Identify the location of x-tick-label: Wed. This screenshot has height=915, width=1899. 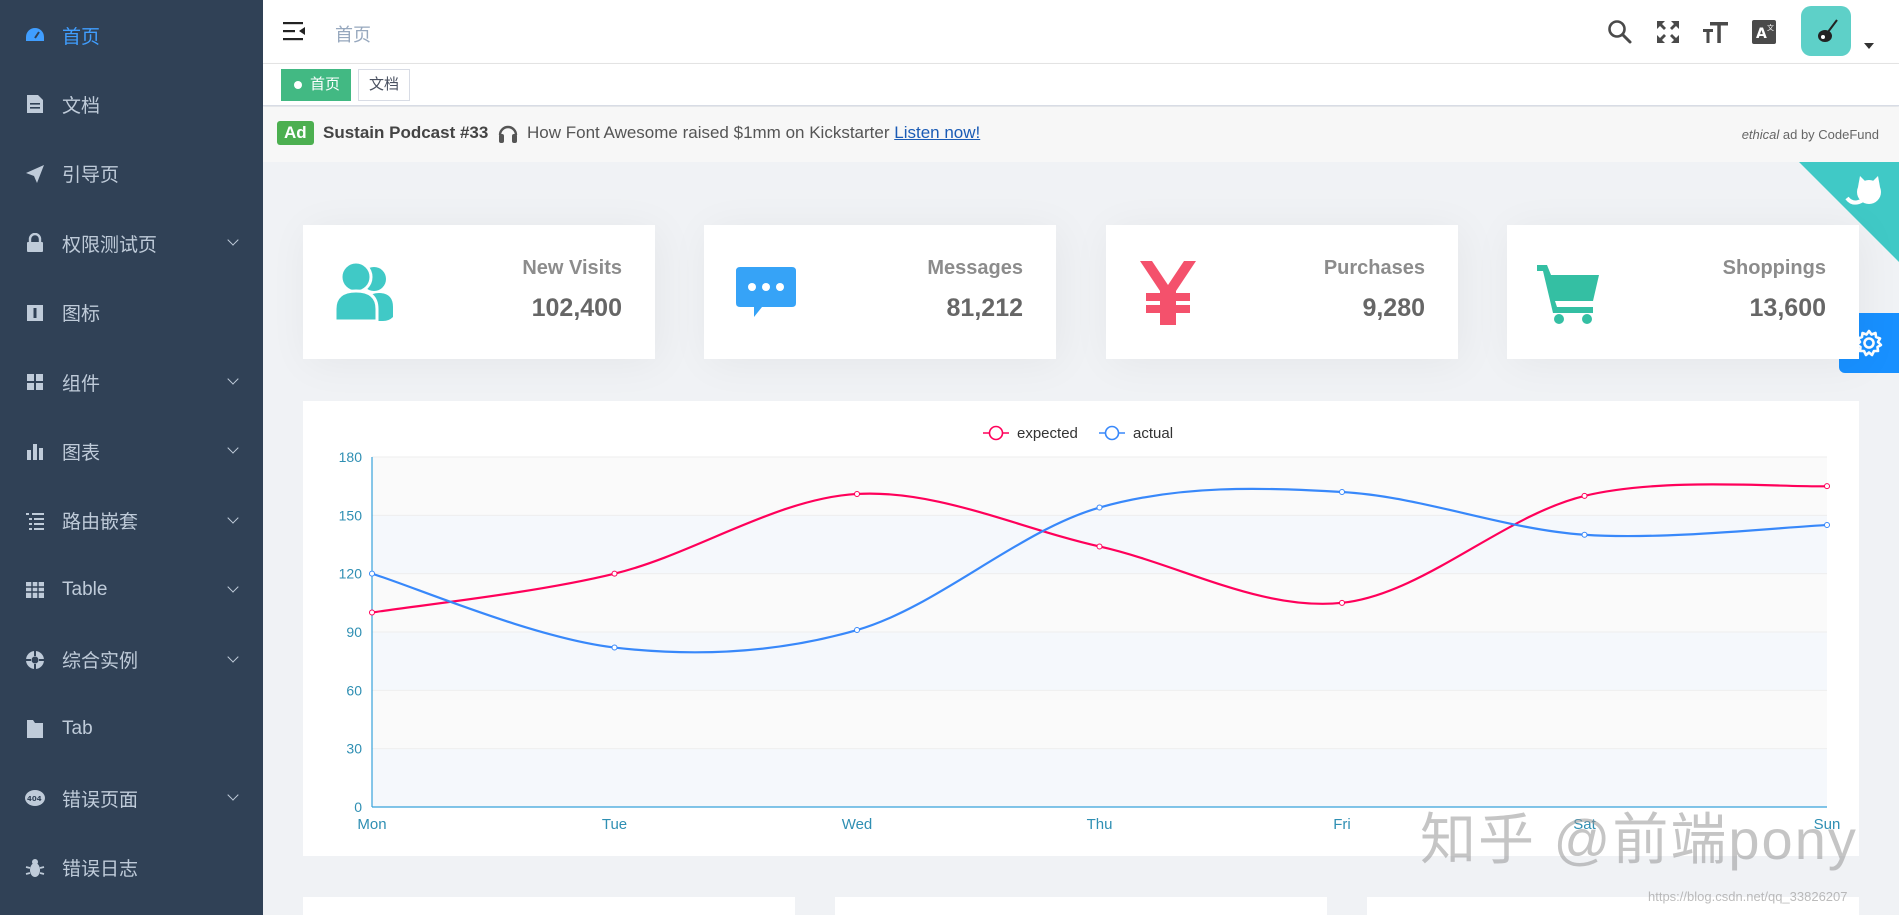
(857, 824).